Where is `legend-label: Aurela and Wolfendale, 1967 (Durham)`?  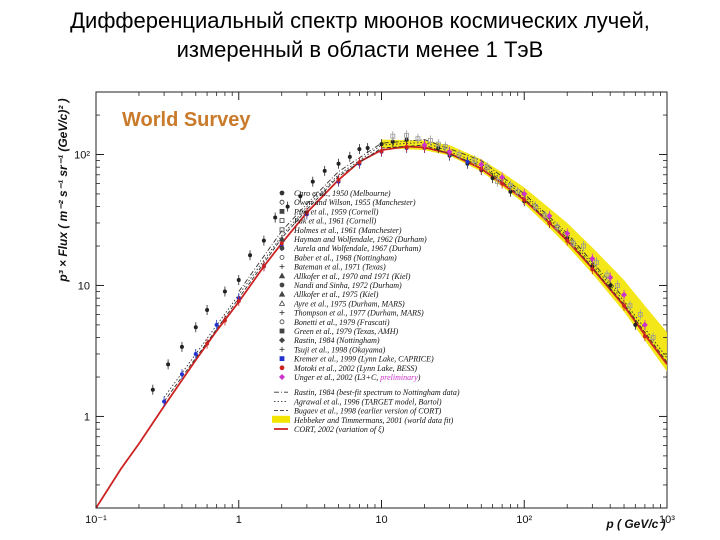 legend-label: Aurela and Wolfendale, 1967 (Durham) is located at coordinates (357, 248).